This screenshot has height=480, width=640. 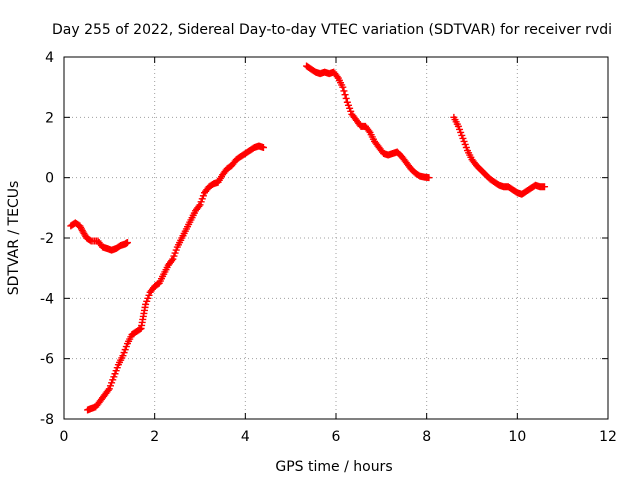 What do you see at coordinates (49, 118) in the screenshot?
I see `y-tick-label: 2` at bounding box center [49, 118].